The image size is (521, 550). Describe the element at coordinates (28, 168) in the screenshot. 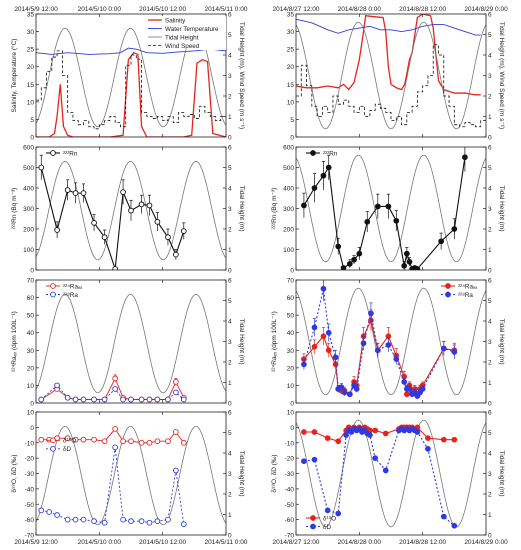

I see `y-tick-label: 500` at that location.